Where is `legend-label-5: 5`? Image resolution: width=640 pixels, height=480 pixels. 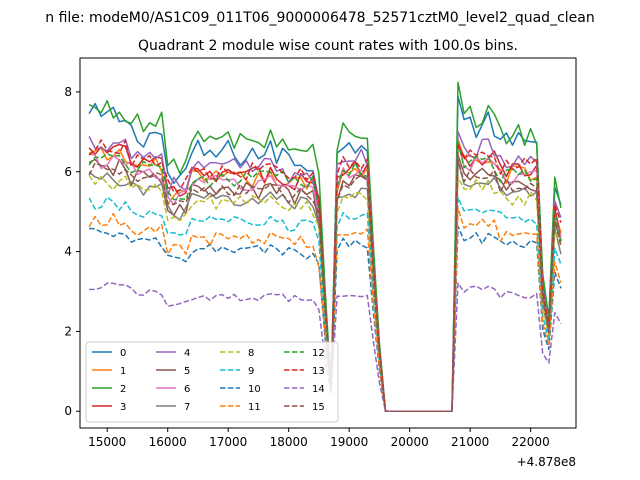 legend-label-5: 5 is located at coordinates (187, 371).